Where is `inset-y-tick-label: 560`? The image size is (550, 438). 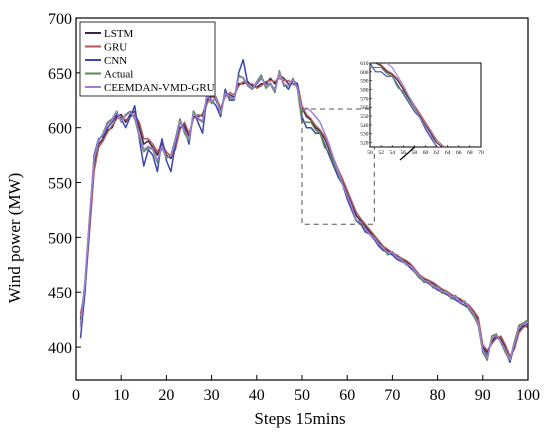
inset-y-tick-label: 560 is located at coordinates (364, 108).